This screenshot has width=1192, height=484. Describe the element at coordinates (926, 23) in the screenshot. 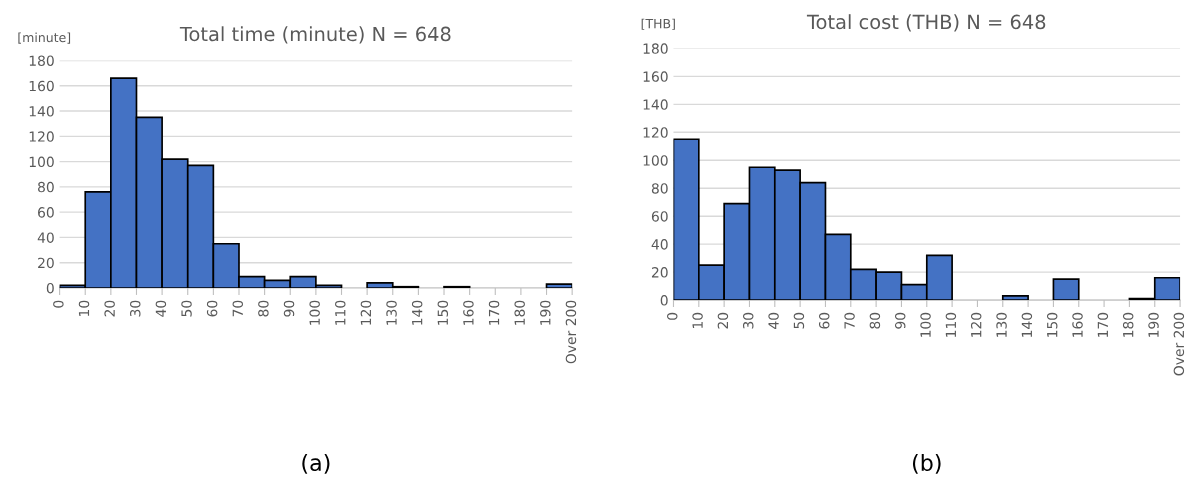

I see `chart-title: Total cost (THB) N = 648` at that location.